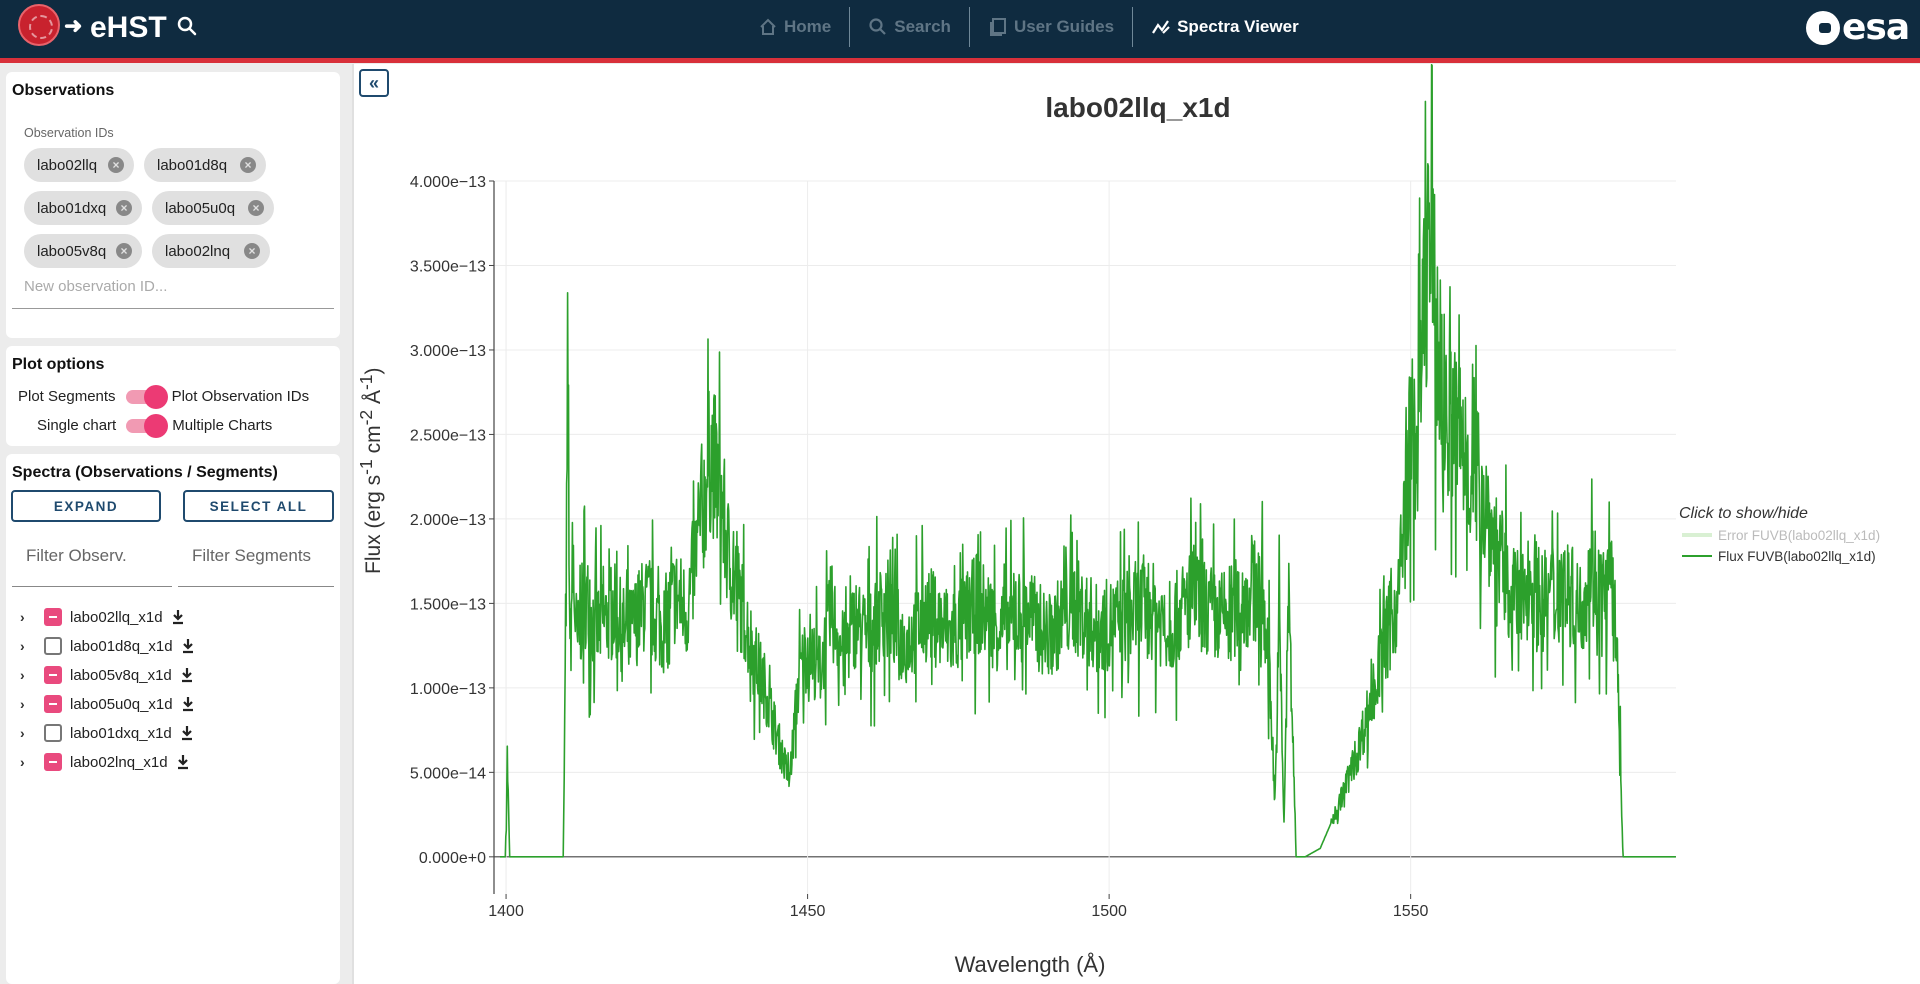  What do you see at coordinates (448, 689) in the screenshot?
I see `y-tick-label: 1.000e−13` at bounding box center [448, 689].